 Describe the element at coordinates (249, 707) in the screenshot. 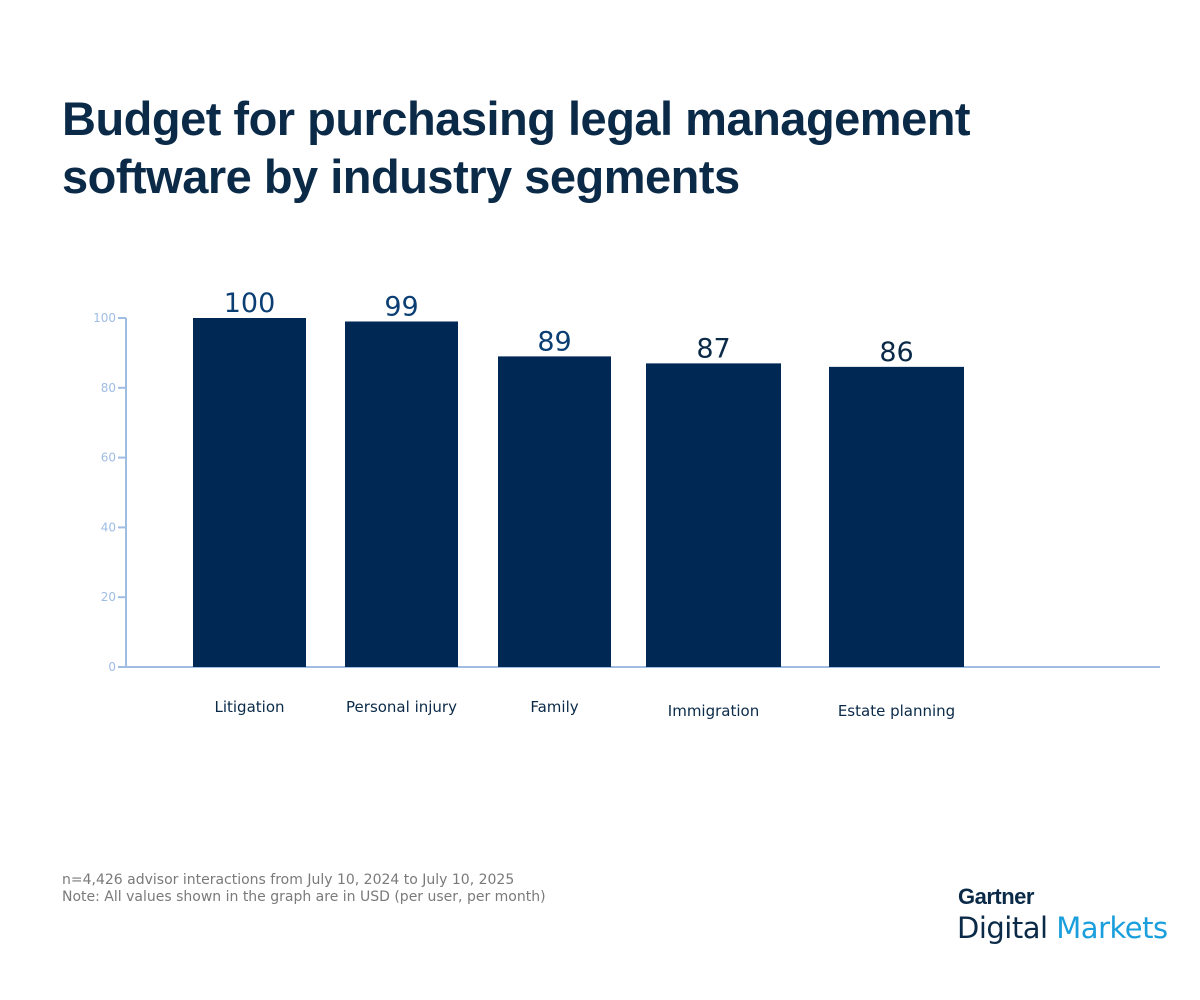

I see `x-tick-label: Litigation` at that location.